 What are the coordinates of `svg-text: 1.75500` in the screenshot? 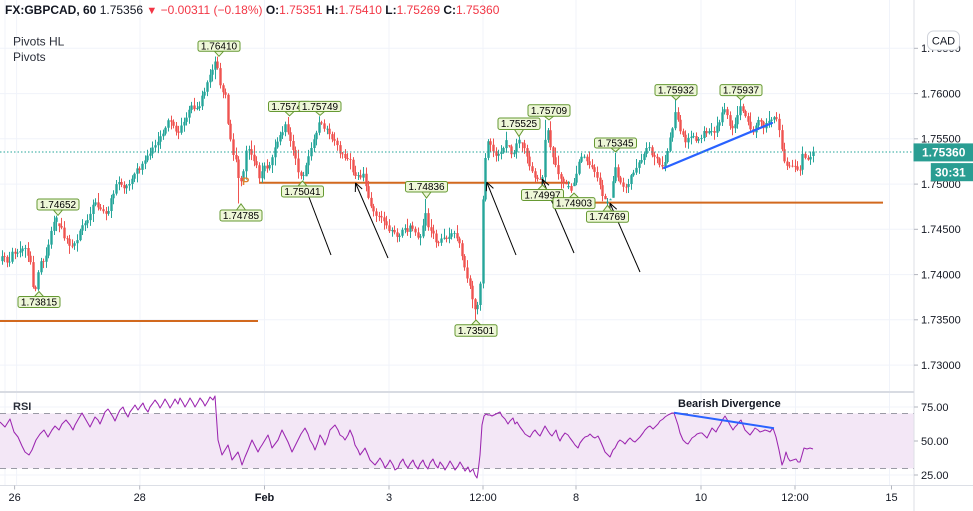 It's located at (941, 140).